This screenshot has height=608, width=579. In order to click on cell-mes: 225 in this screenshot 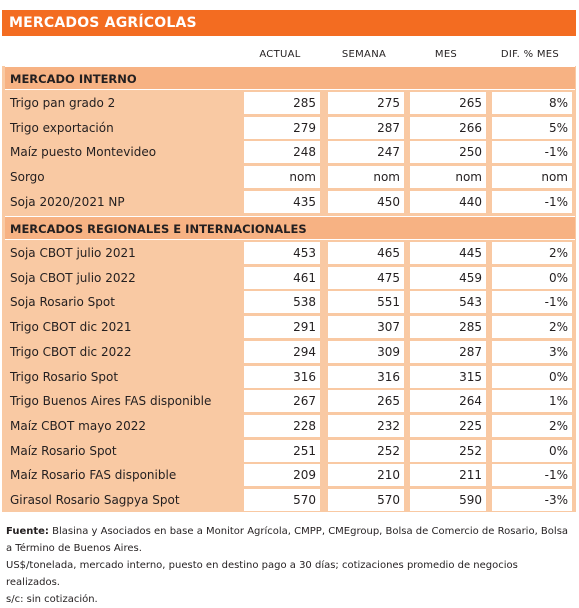, I will do `click(448, 425)`.